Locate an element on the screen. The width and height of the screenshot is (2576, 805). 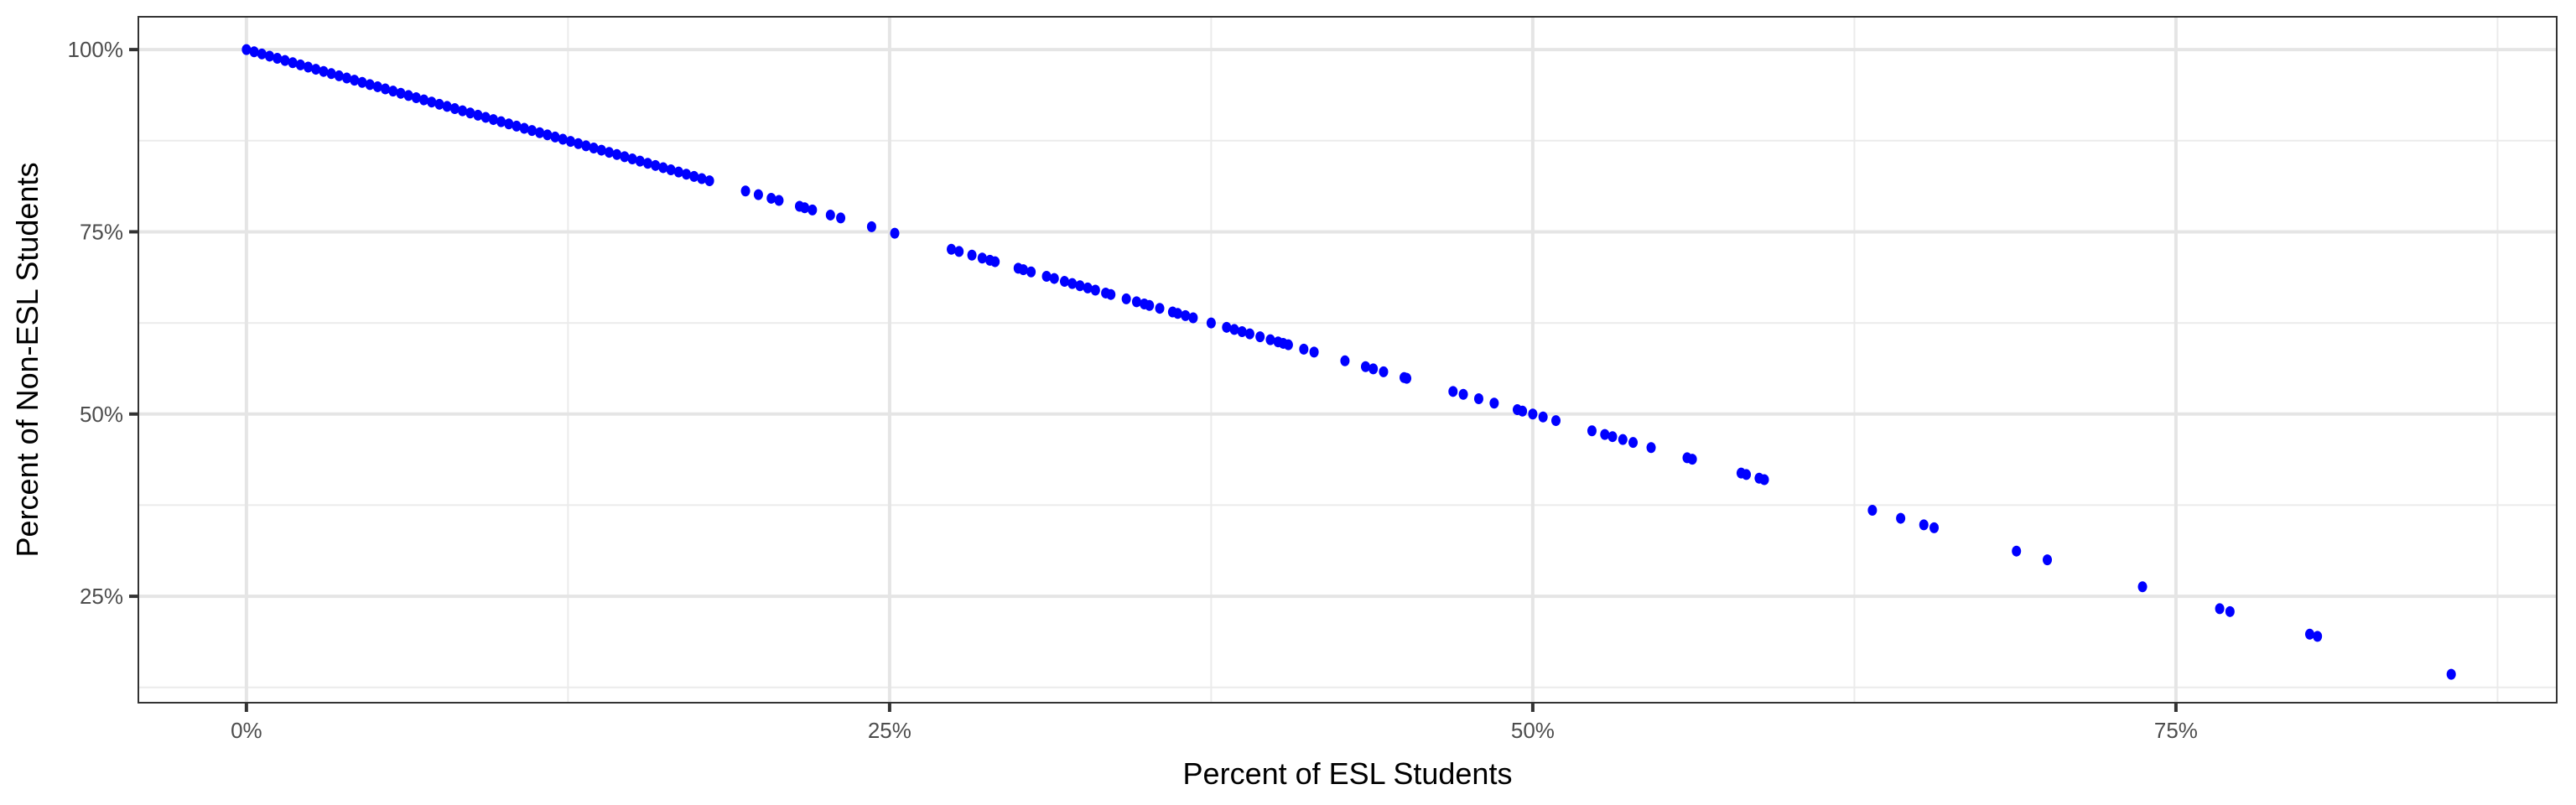
y-tick-label: 100% is located at coordinates (96, 49).